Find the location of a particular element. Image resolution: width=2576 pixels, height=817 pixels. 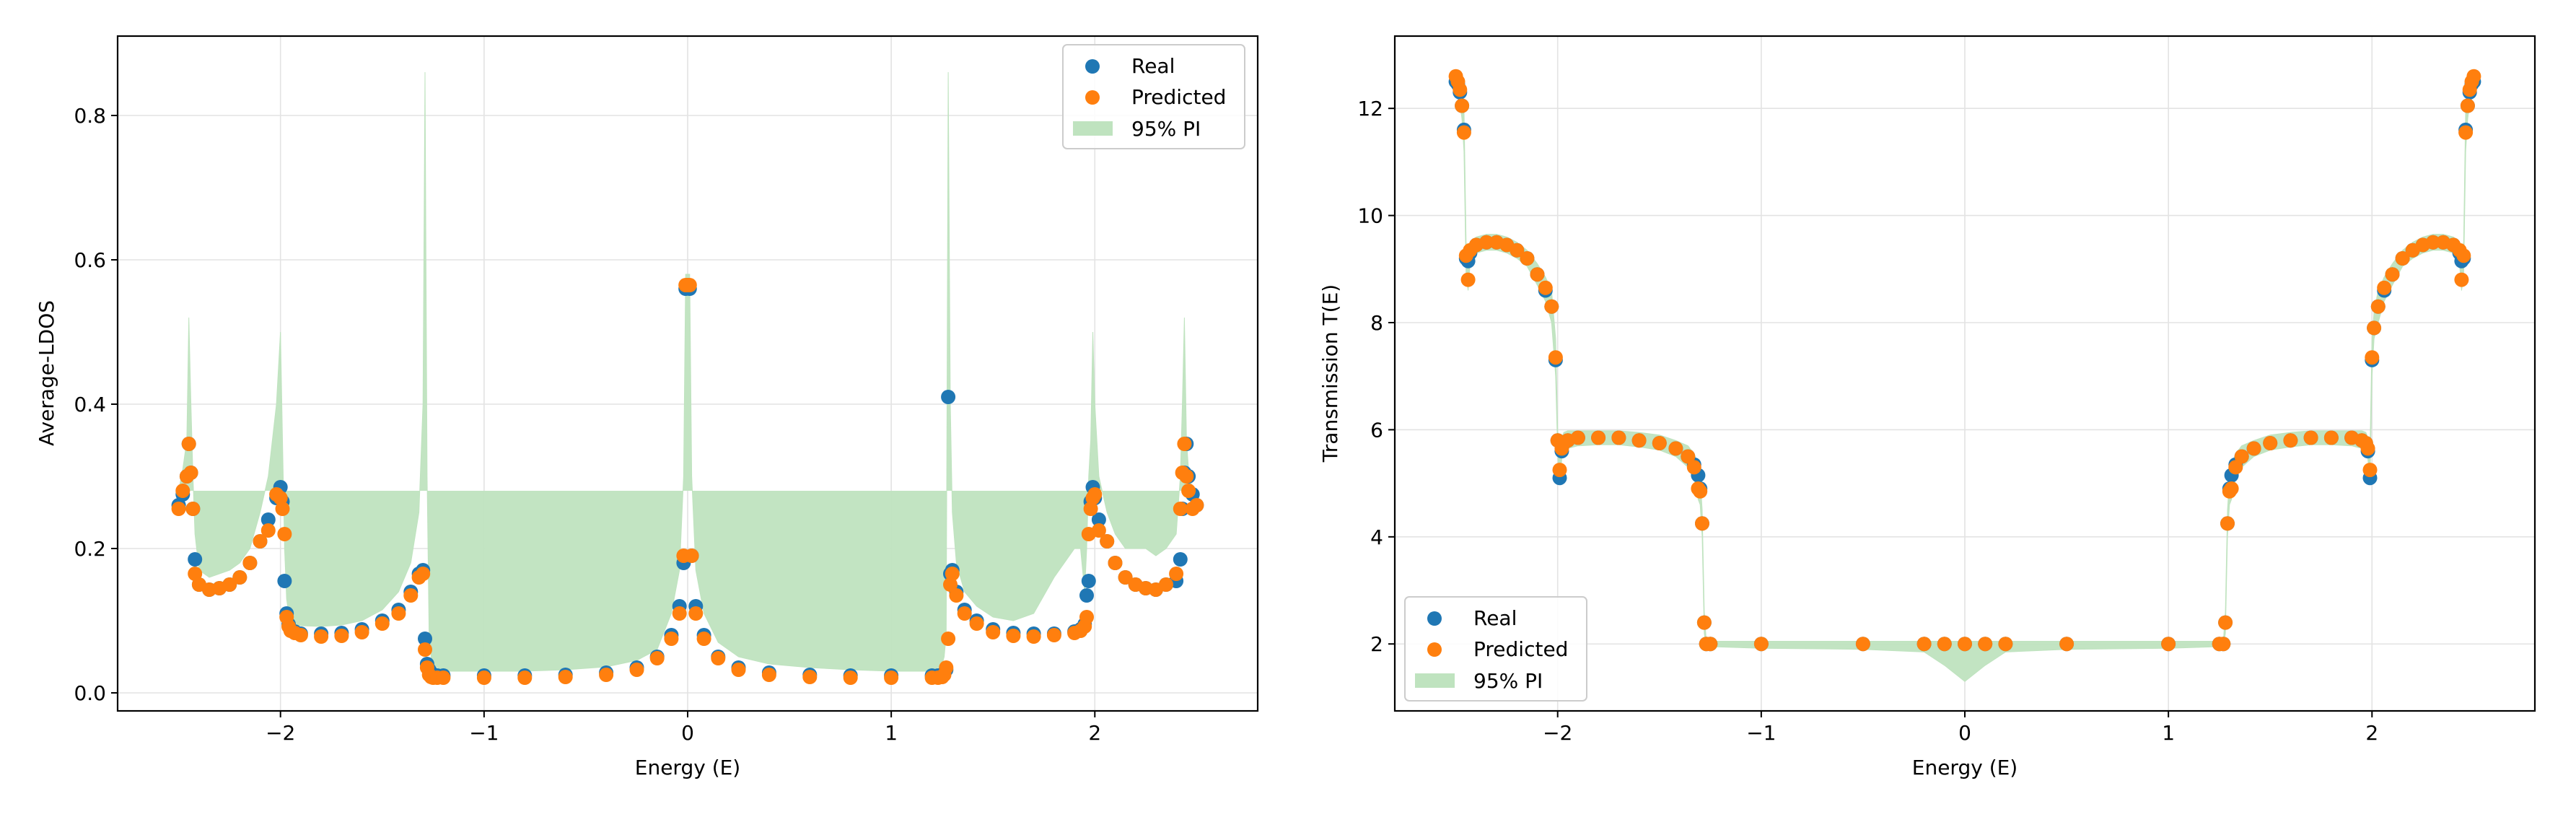

transmission-legend-predicted-marker is located at coordinates (1434, 649).